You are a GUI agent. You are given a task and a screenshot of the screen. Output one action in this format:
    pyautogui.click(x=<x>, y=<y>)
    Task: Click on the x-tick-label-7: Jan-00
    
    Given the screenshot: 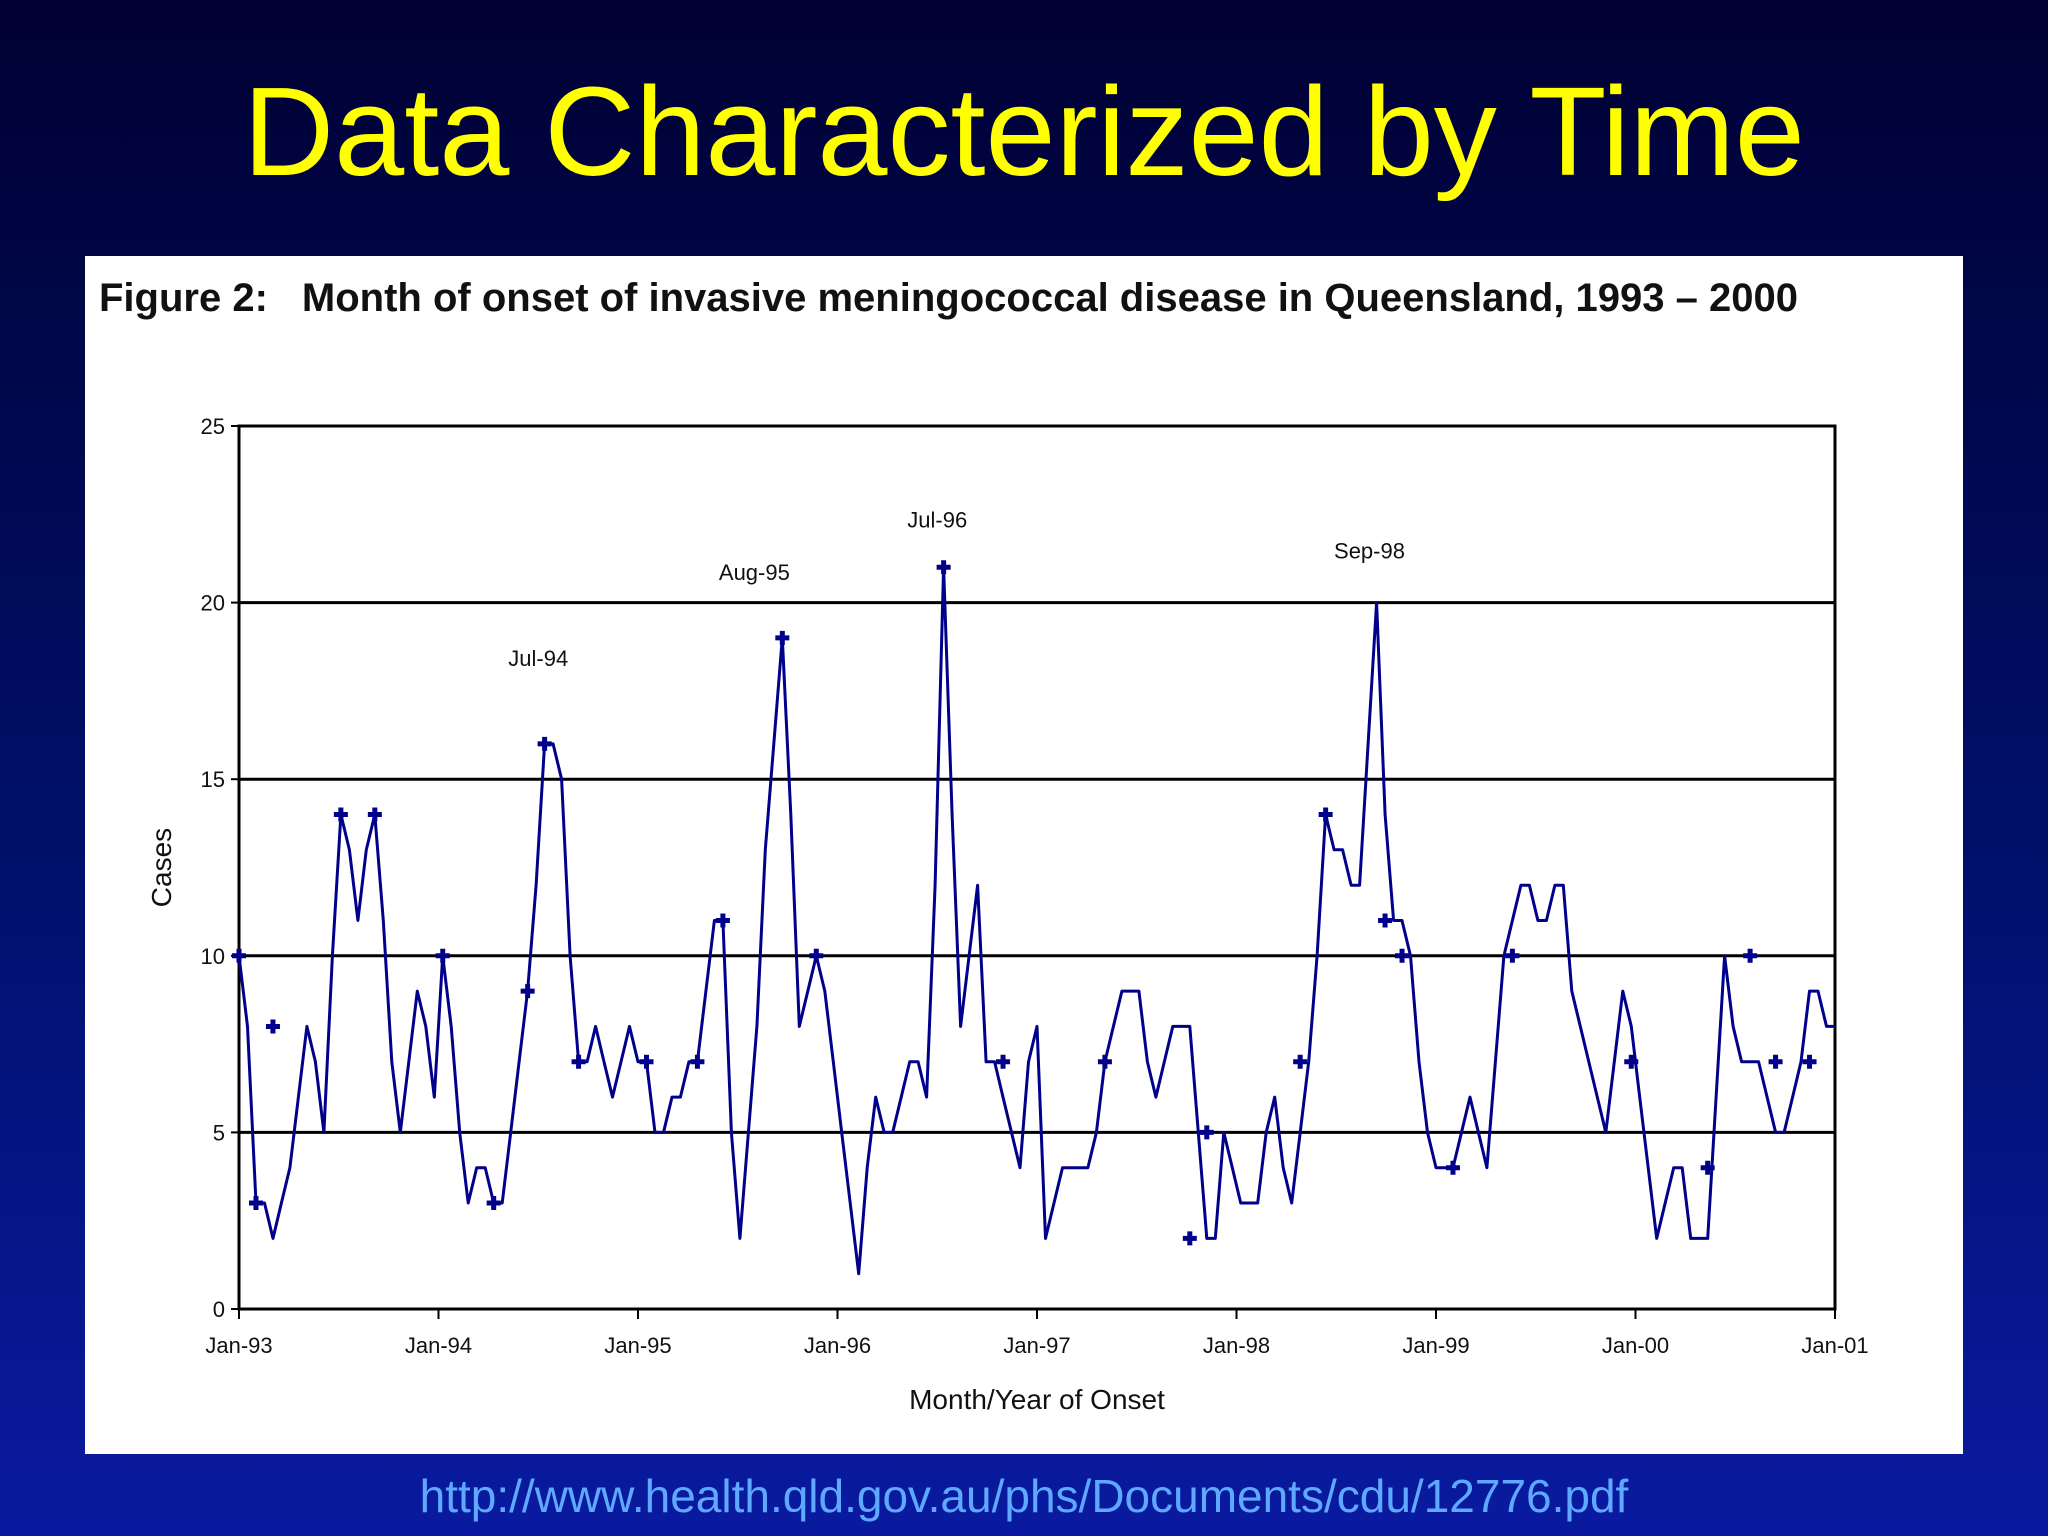 What is the action you would take?
    pyautogui.click(x=1635, y=1345)
    